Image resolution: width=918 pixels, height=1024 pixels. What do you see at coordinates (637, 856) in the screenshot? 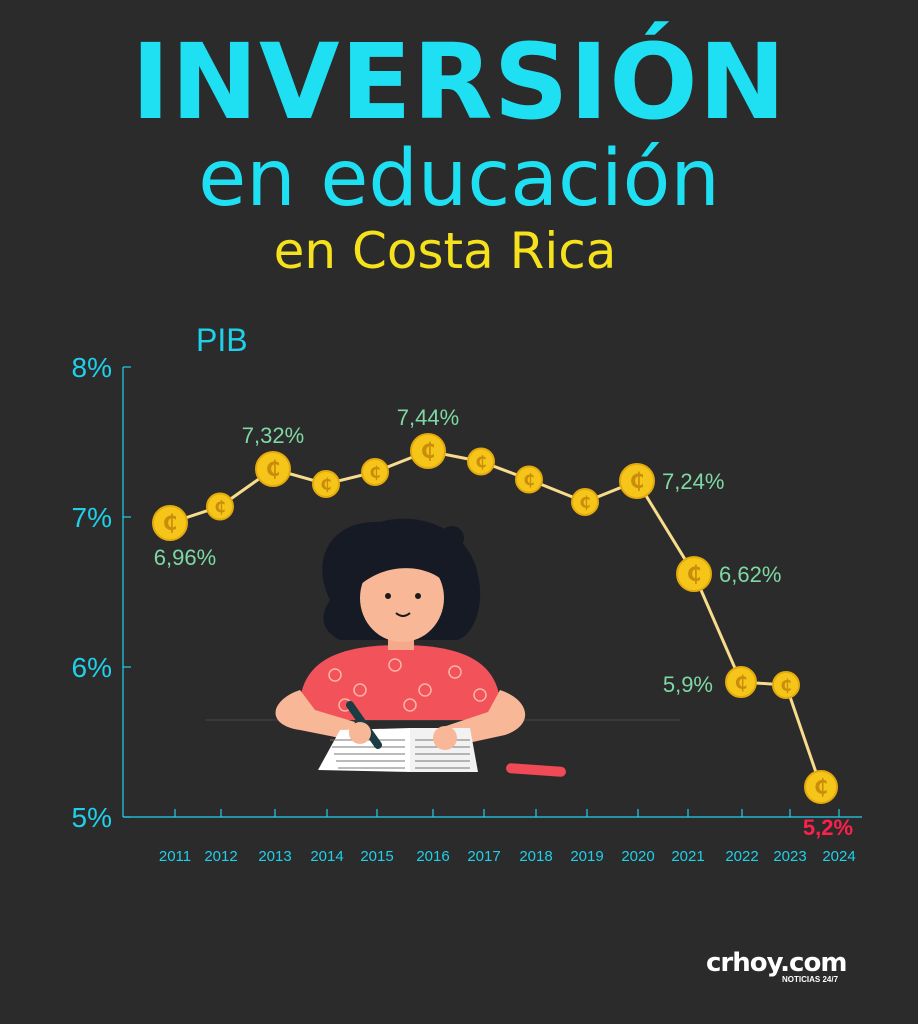
I see `x-tick-label: 2020` at bounding box center [637, 856].